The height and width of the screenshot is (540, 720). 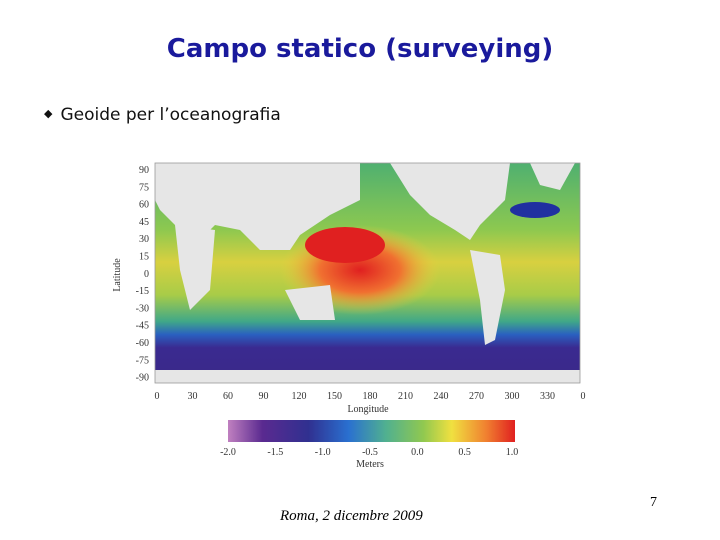 What do you see at coordinates (360, 49) in the screenshot?
I see `slide-title: Campo statico (surveying)` at bounding box center [360, 49].